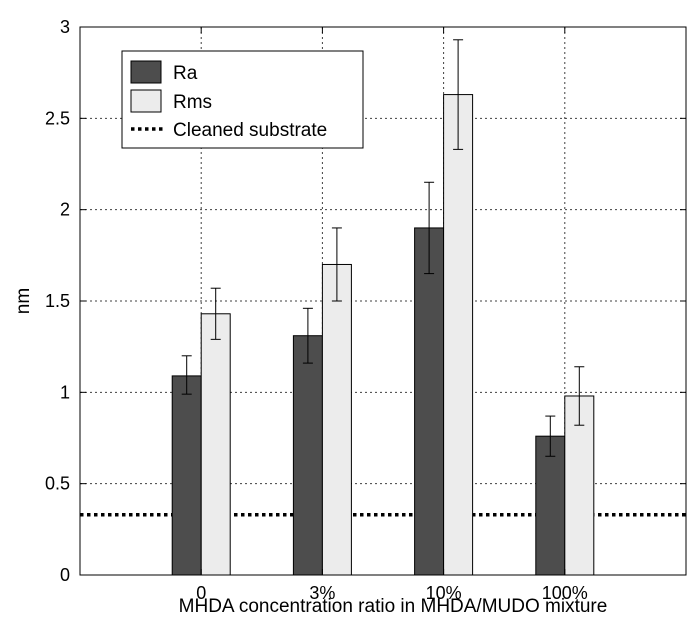 This screenshot has height=625, width=691. What do you see at coordinates (65, 27) in the screenshot?
I see `y-tick-label: 3` at bounding box center [65, 27].